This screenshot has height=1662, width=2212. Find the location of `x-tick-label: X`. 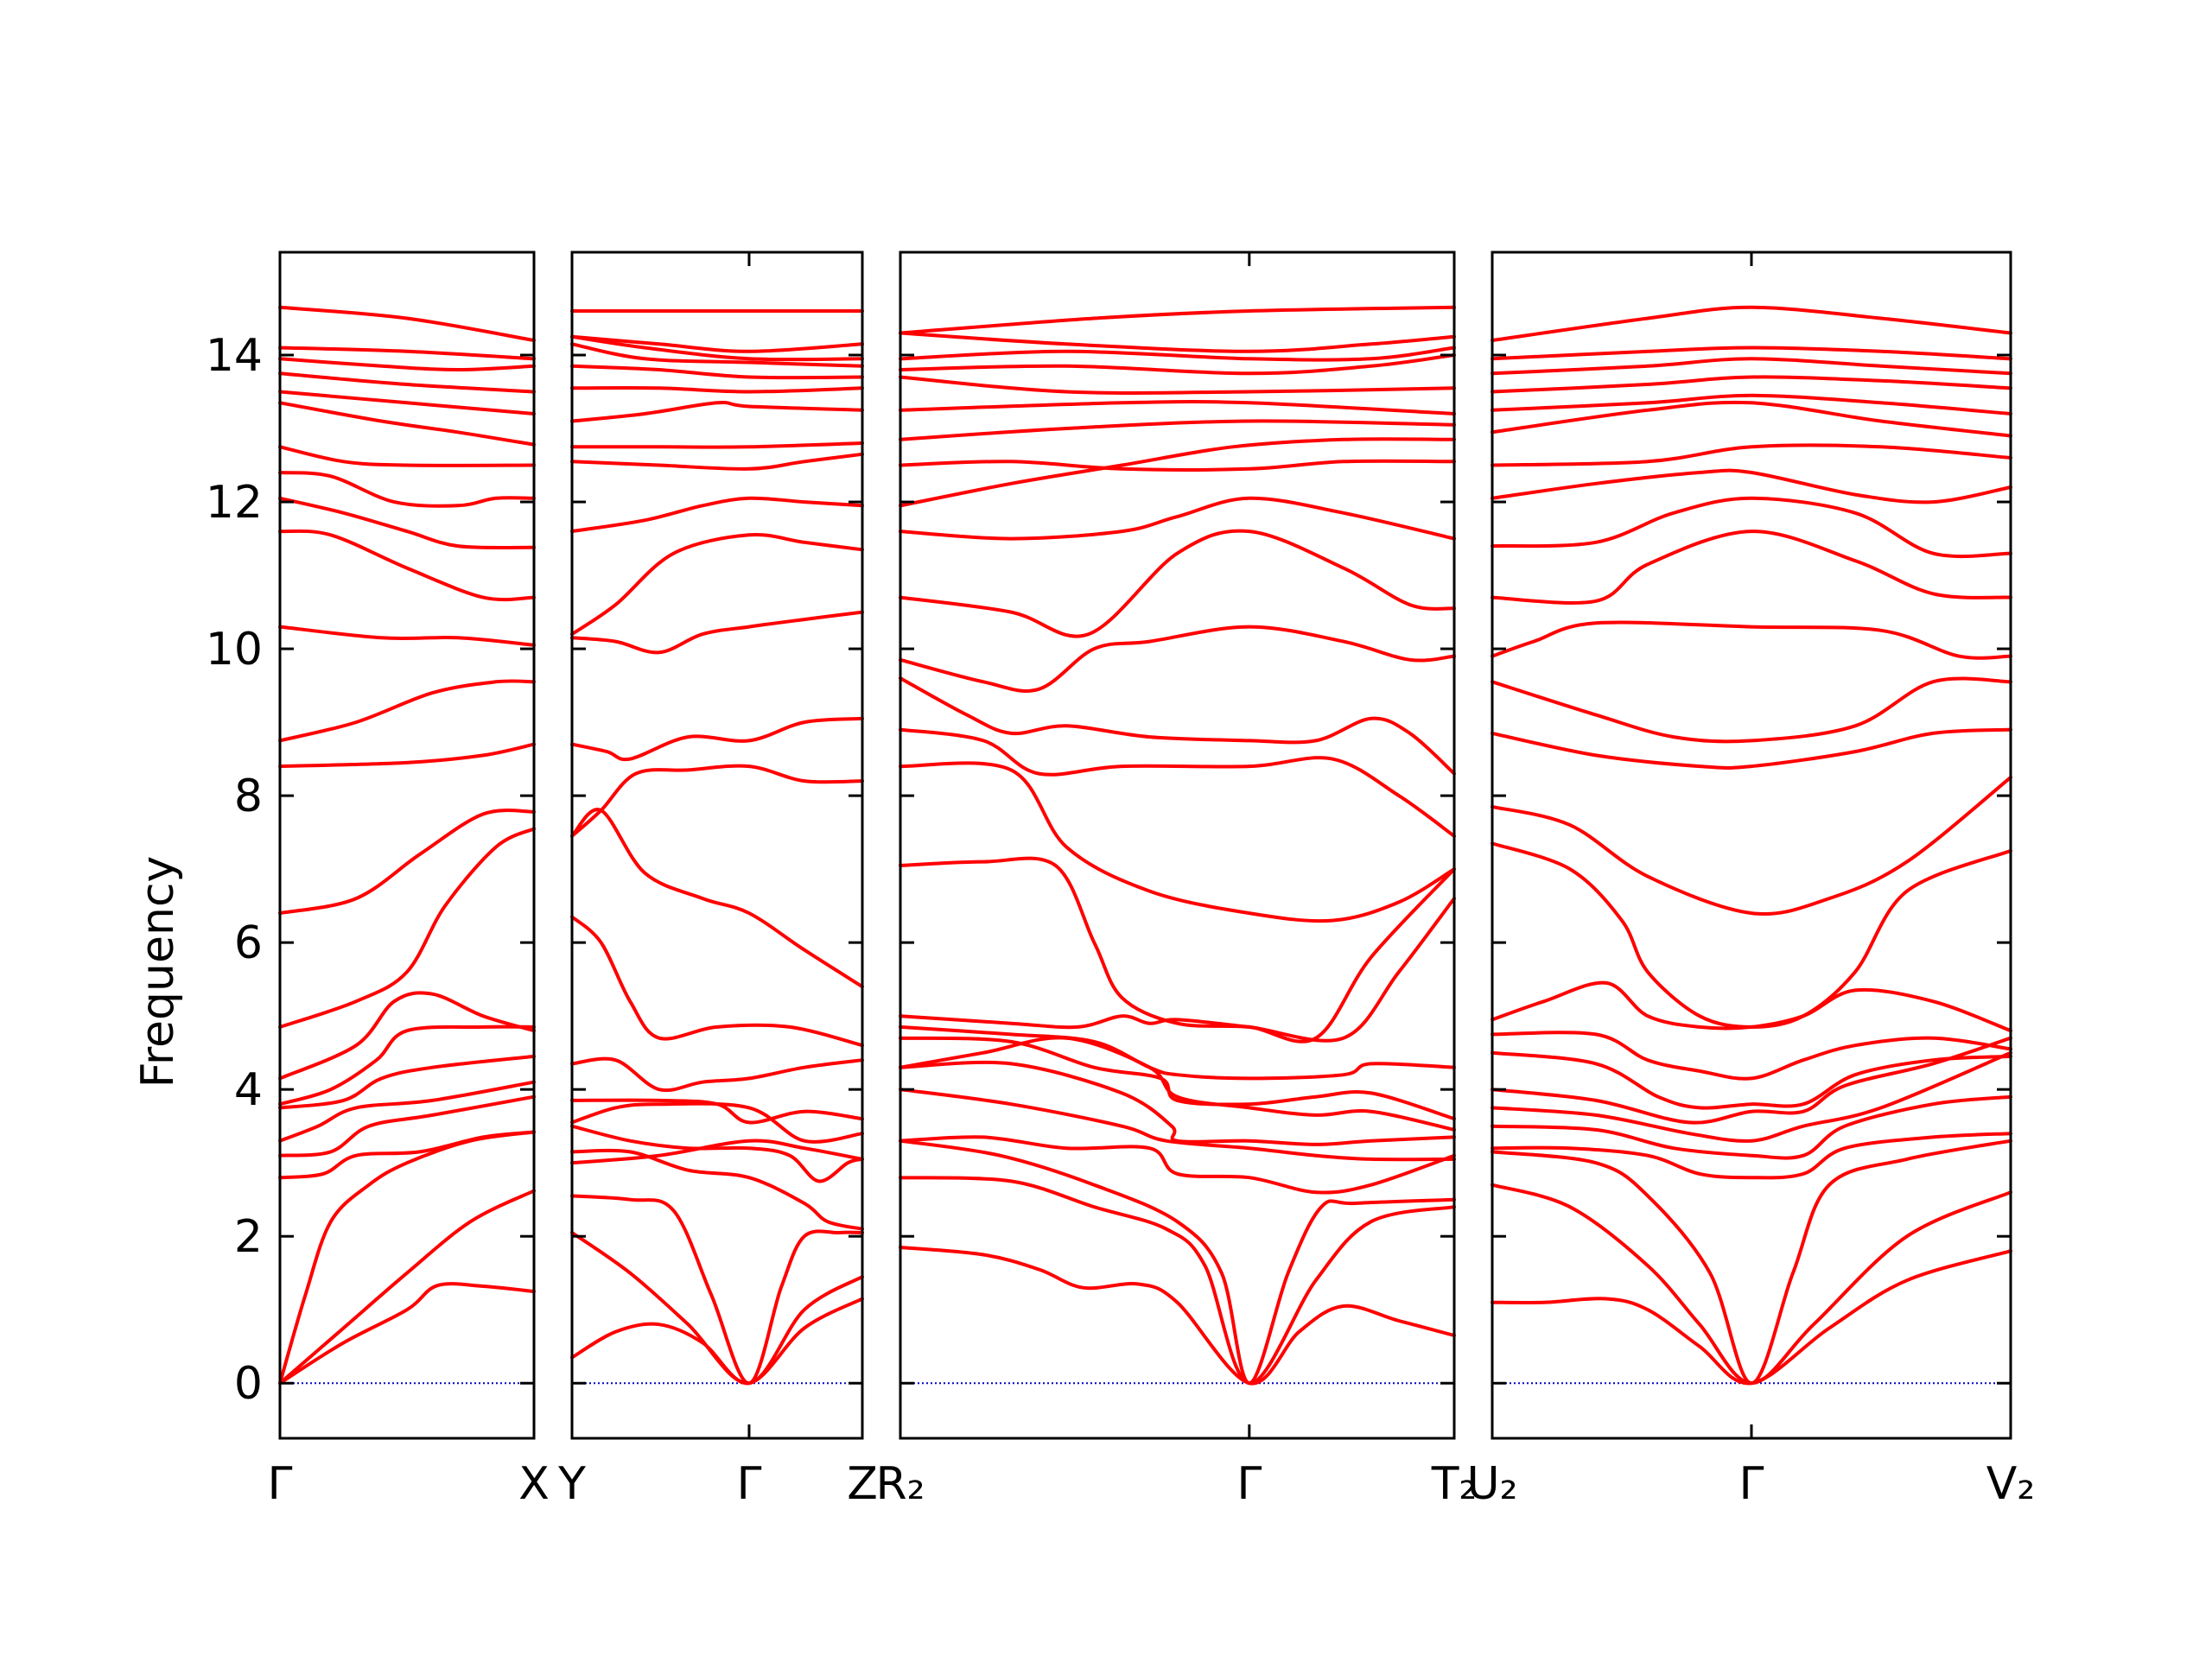

x-tick-label: X is located at coordinates (534, 1484).